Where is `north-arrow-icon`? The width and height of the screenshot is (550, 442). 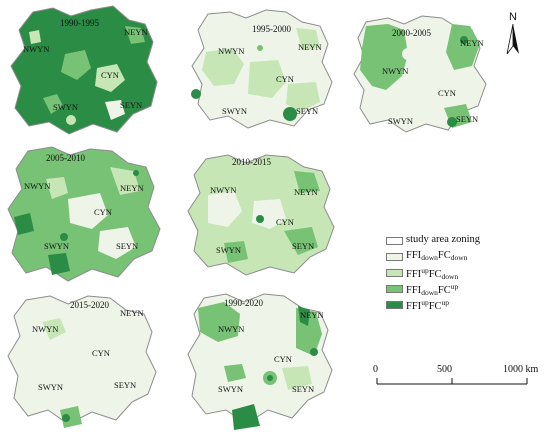 north-arrow-icon is located at coordinates (512, 38).